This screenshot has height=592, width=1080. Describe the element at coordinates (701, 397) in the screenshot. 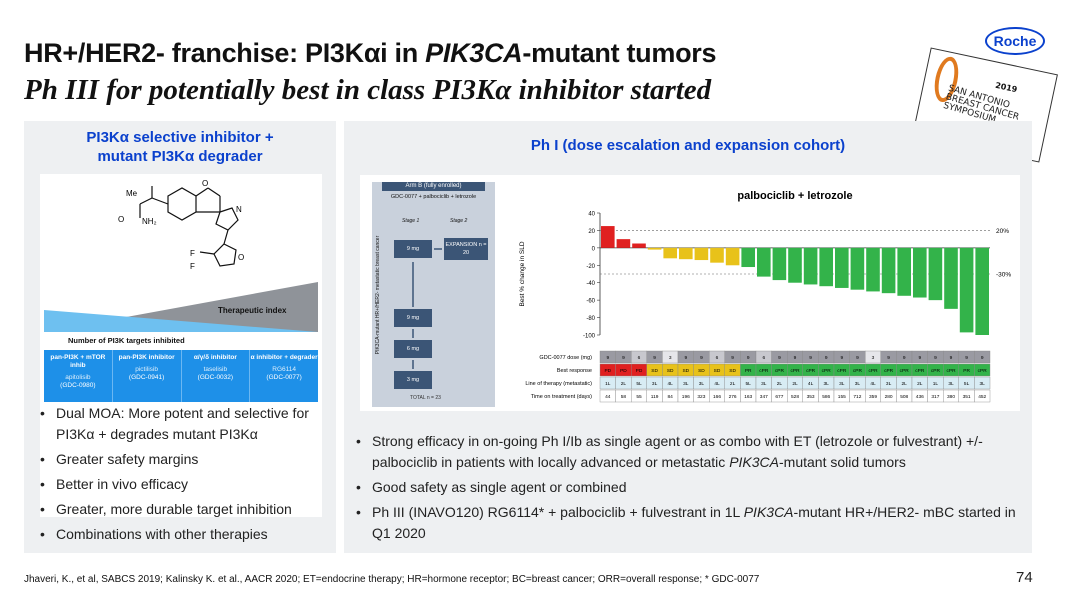

I see `table-cell-text: 323` at that location.